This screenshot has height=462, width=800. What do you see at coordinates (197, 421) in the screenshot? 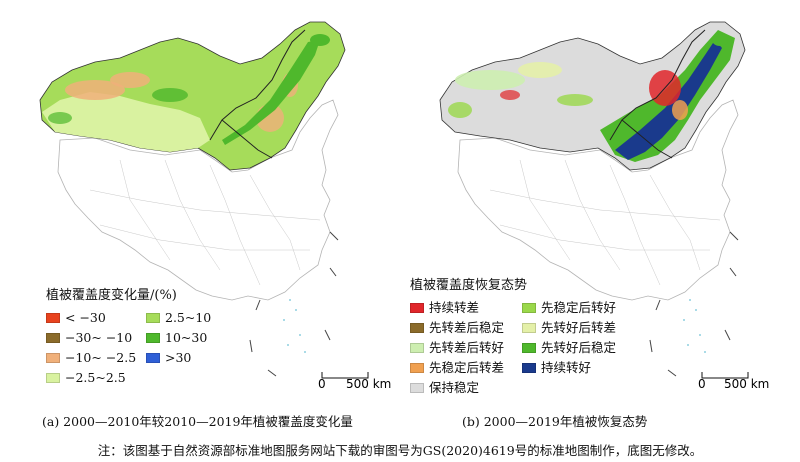
I see `caption-a: (a) 2000—2010年较2010—2019年植被覆盖度变化量` at bounding box center [197, 421].